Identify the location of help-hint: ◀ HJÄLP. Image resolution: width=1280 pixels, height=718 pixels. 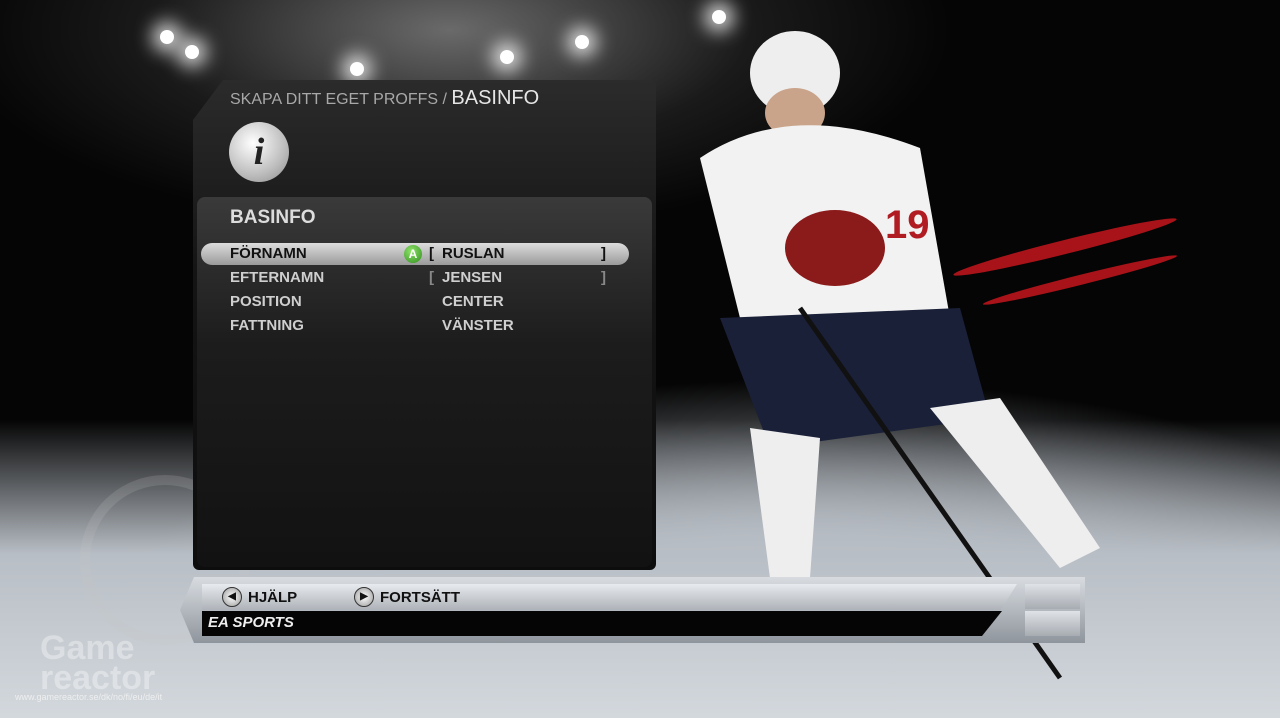
(259, 597).